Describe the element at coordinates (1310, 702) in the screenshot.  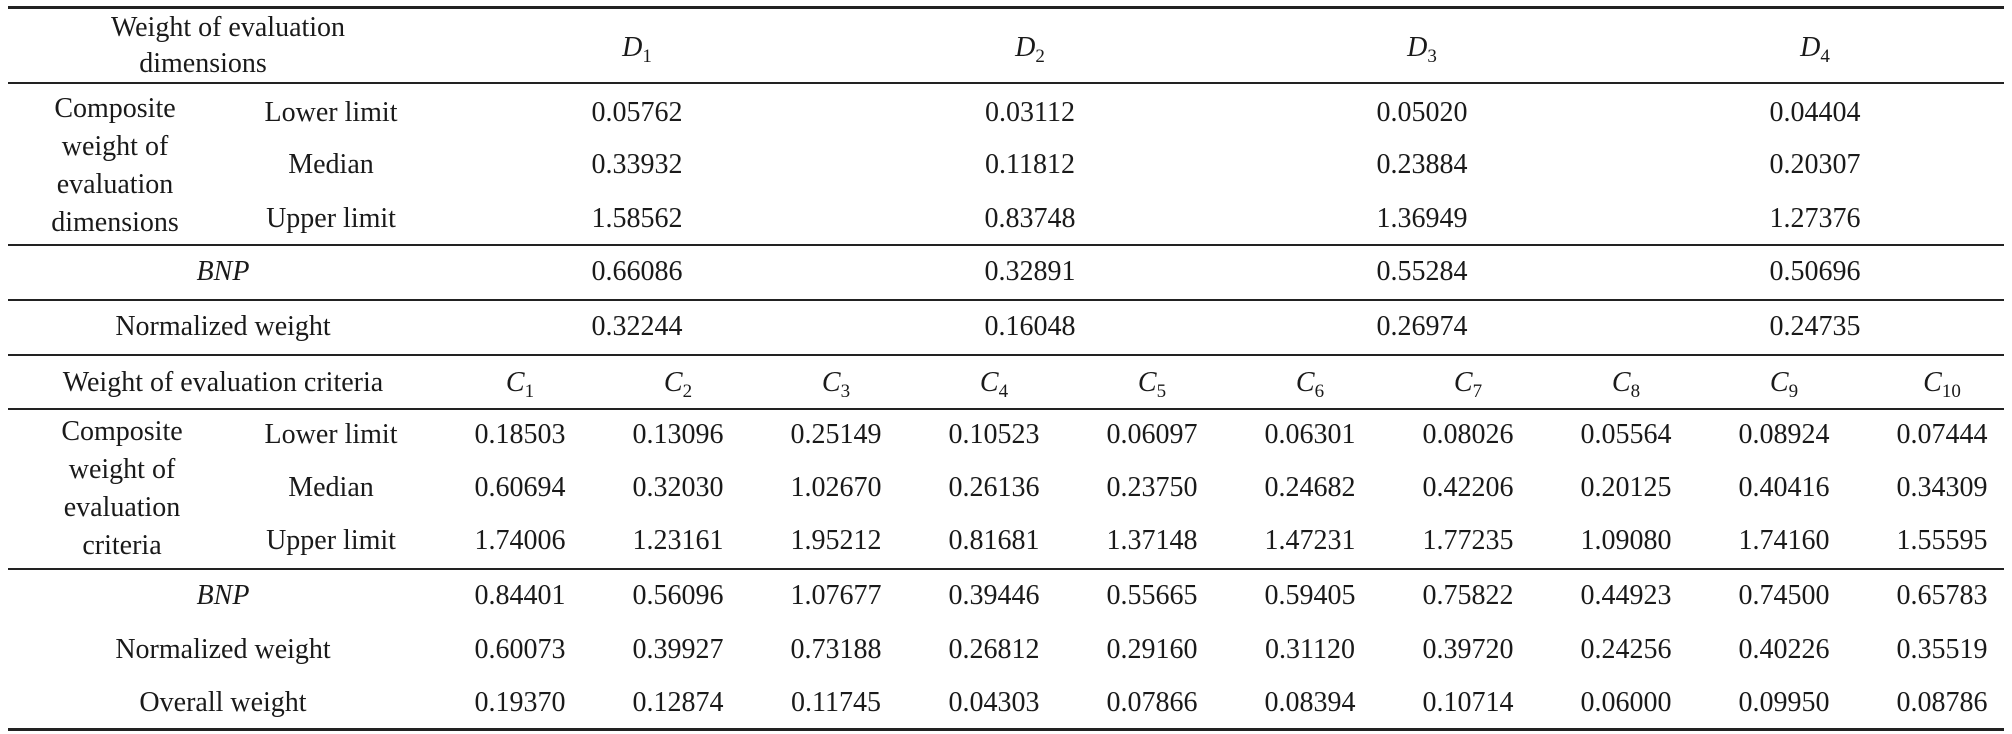
I see `cell: 0.08394` at that location.